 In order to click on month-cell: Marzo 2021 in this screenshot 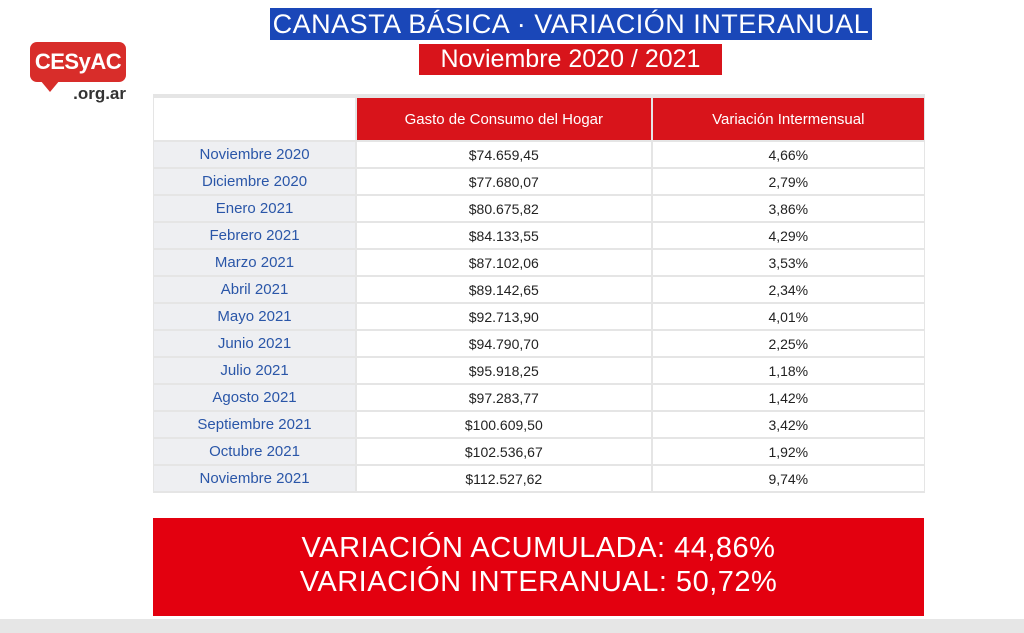, I will do `click(255, 262)`.